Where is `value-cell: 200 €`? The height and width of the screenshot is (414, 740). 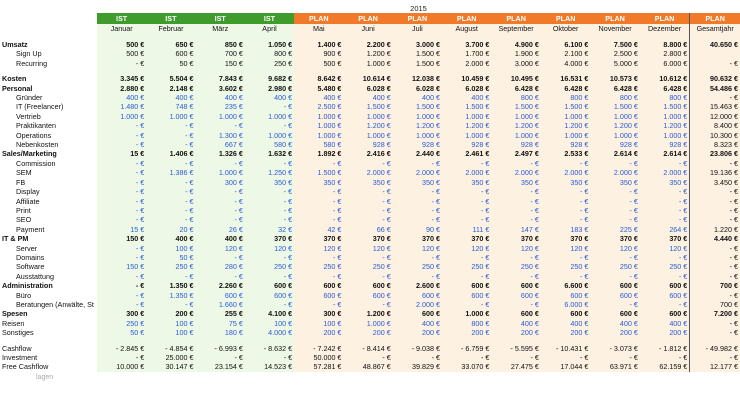
value-cell: 200 € is located at coordinates (516, 333).